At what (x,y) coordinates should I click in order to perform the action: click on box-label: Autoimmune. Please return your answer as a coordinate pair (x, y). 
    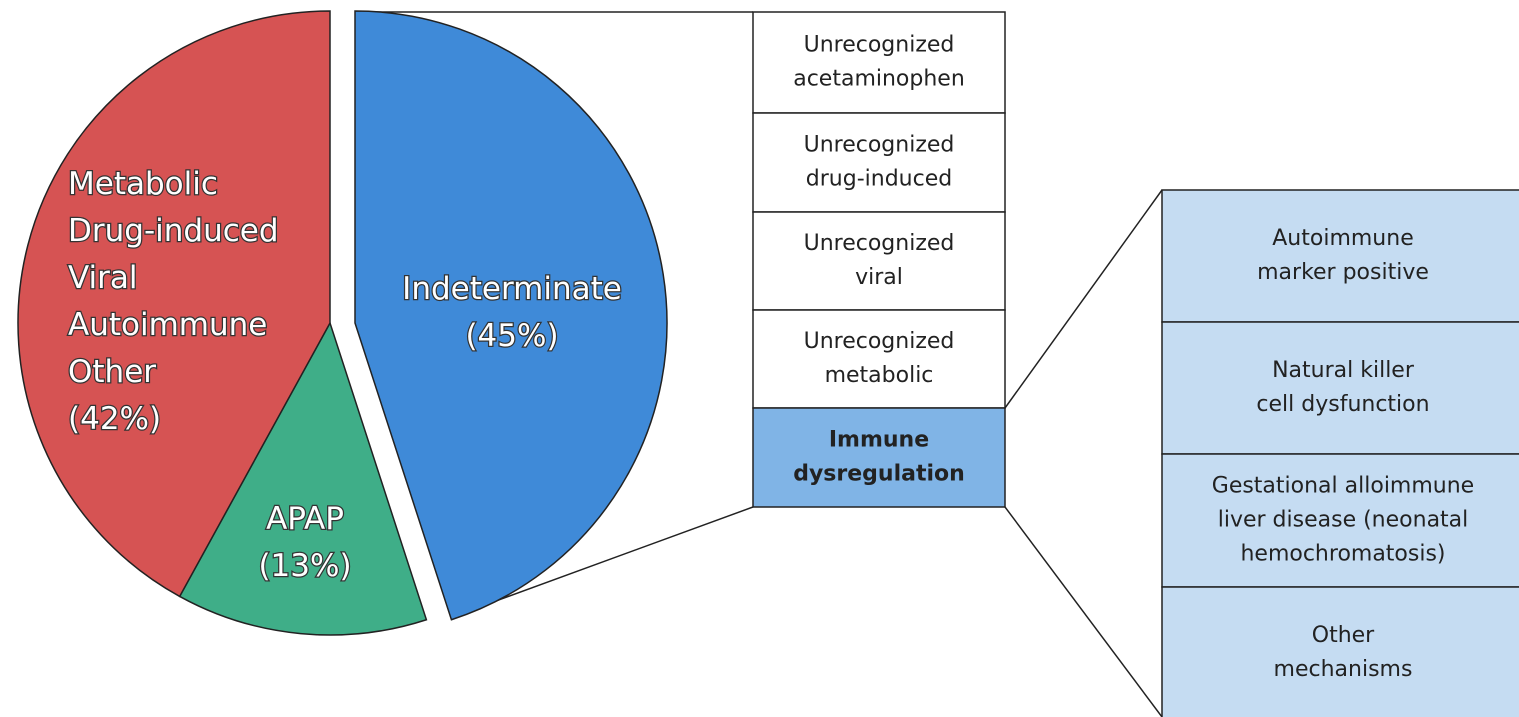
    Looking at the image, I should click on (1342, 238).